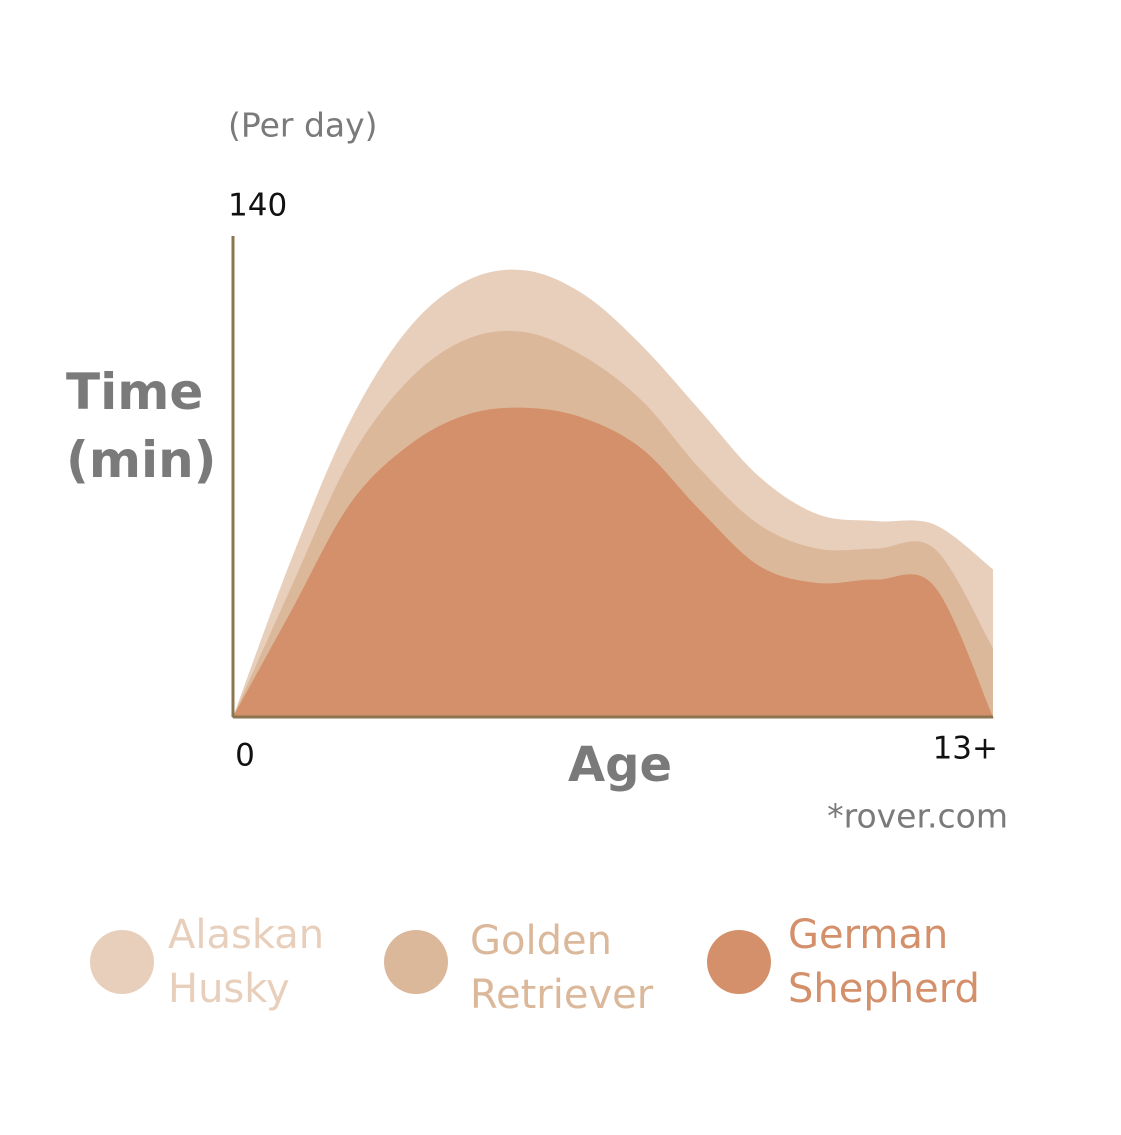 The height and width of the screenshot is (1135, 1121). I want to click on y-tick-label: 140, so click(257, 206).